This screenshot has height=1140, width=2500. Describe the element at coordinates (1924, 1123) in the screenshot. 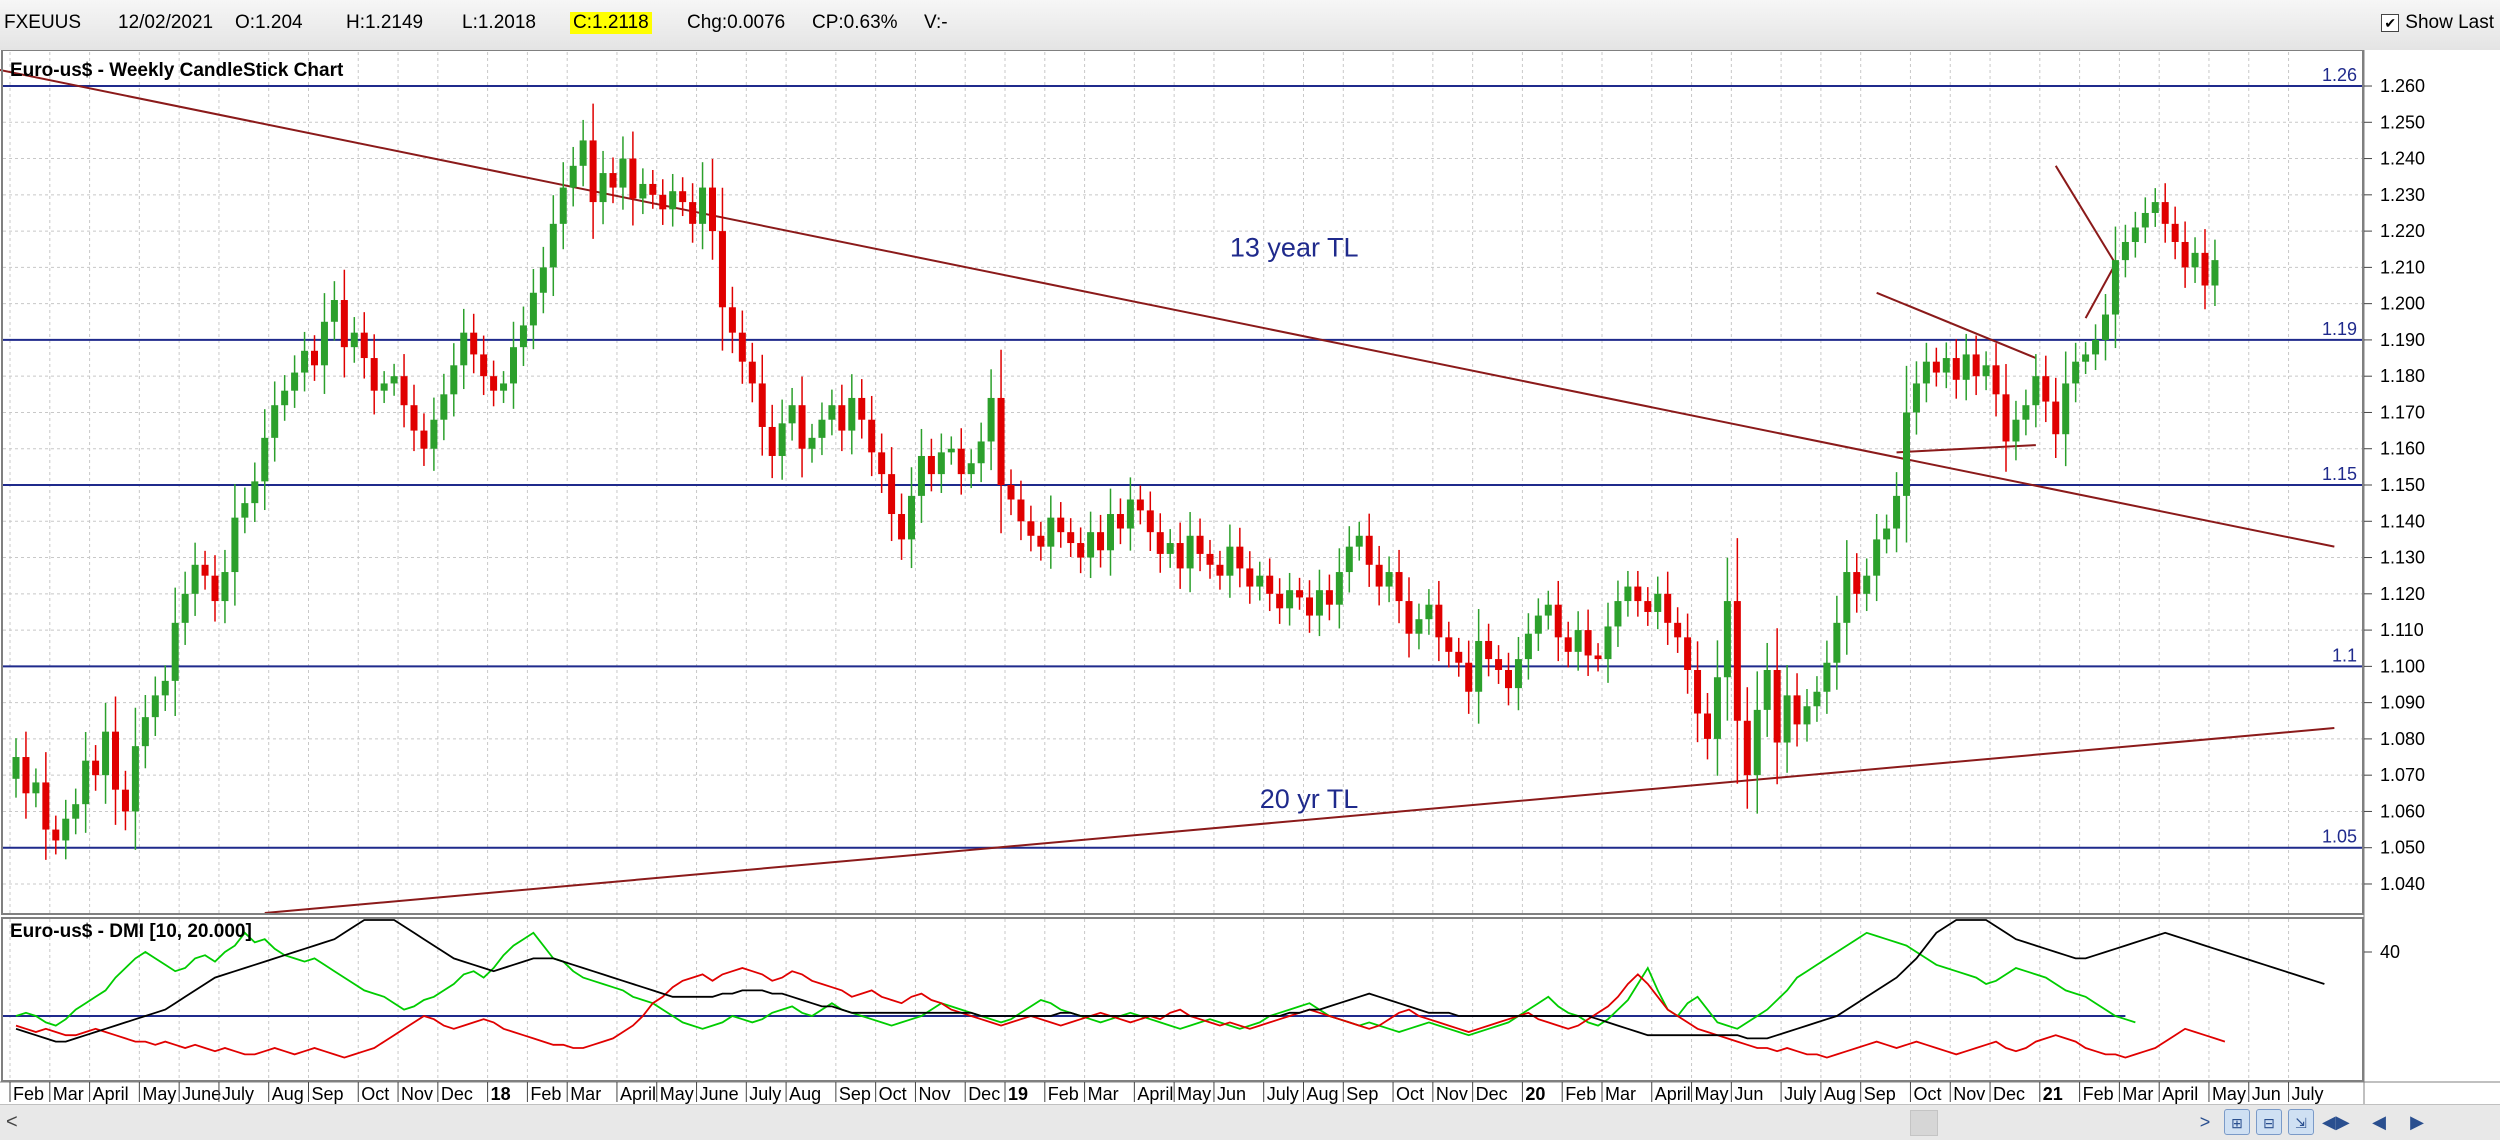

I see `scroll-thumb` at that location.